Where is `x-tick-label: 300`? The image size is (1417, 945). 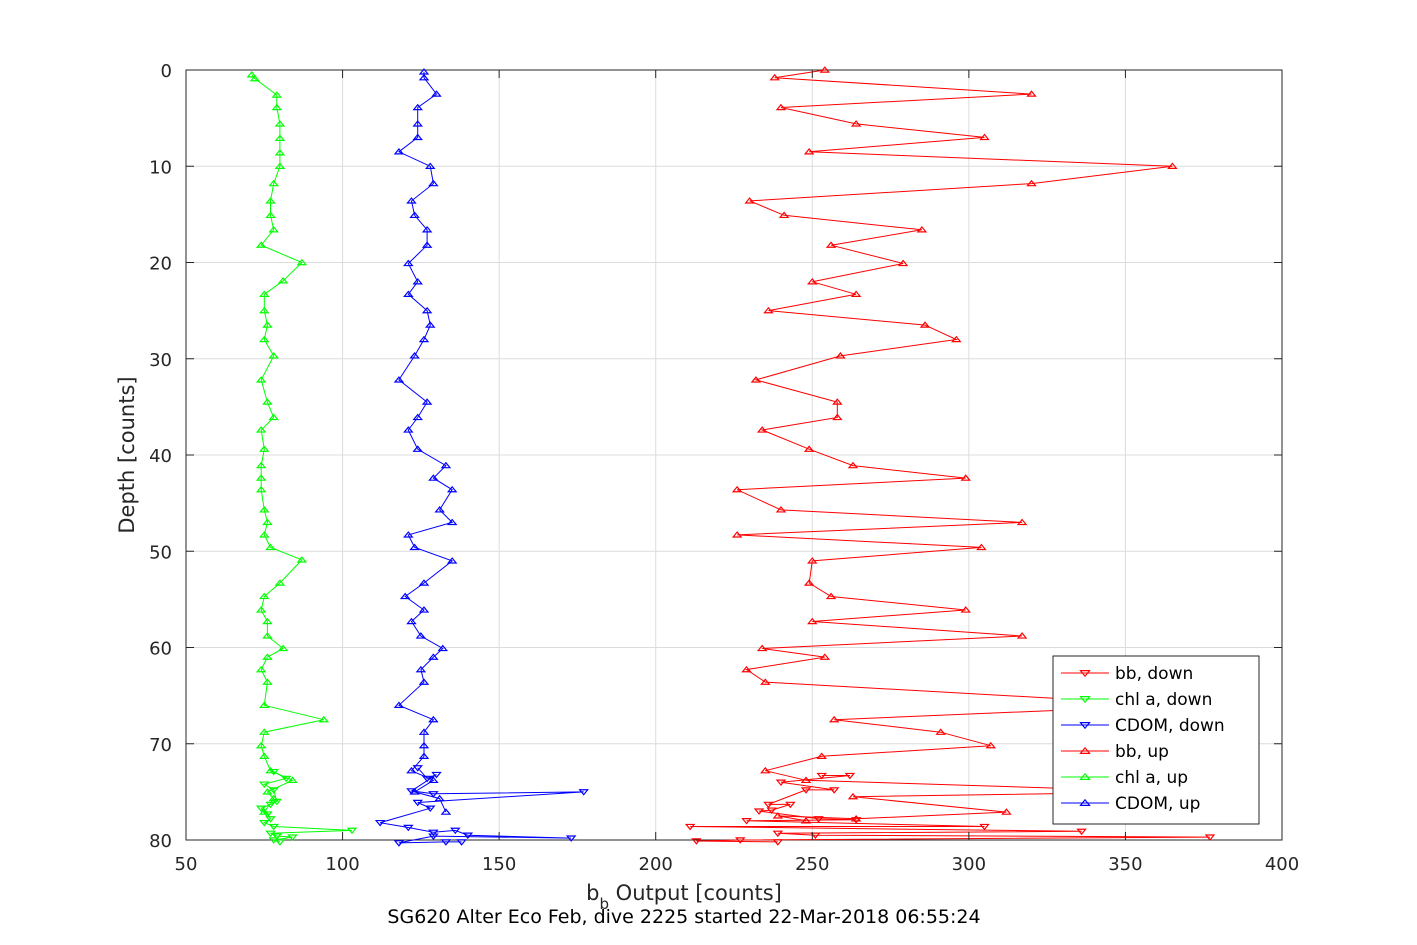
x-tick-label: 300 is located at coordinates (969, 864).